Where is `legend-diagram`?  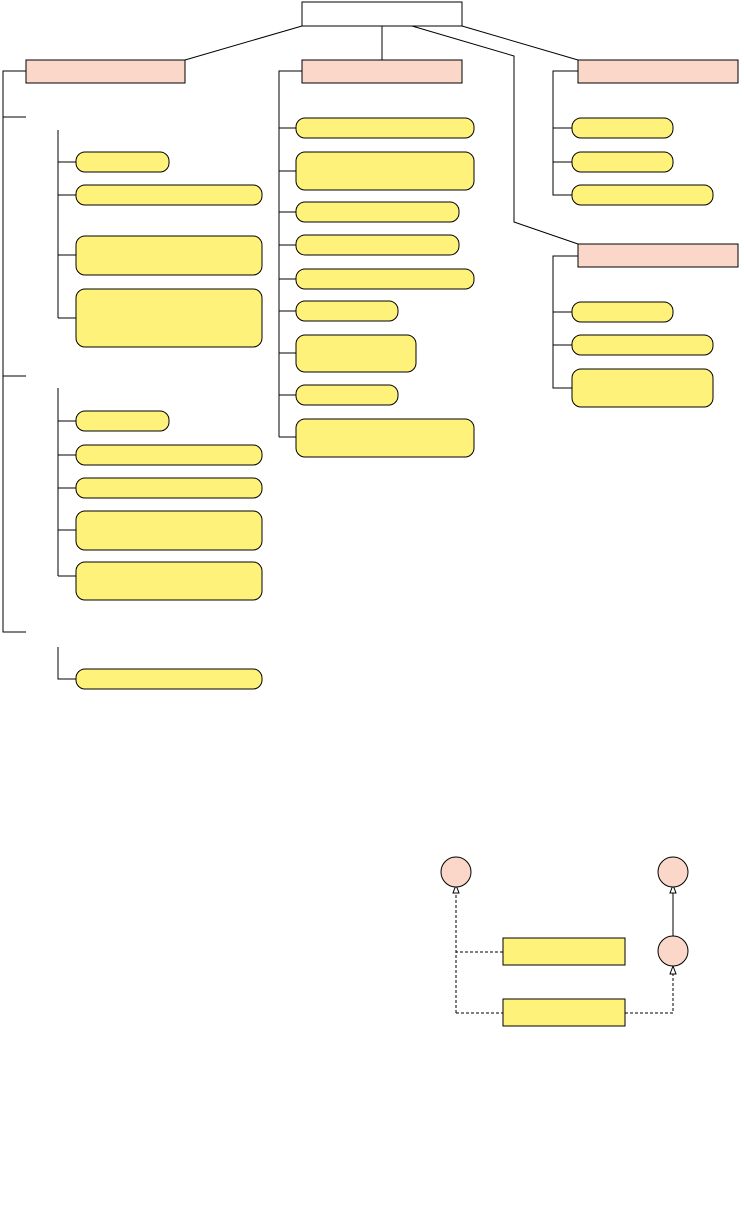 legend-diagram is located at coordinates (564, 941).